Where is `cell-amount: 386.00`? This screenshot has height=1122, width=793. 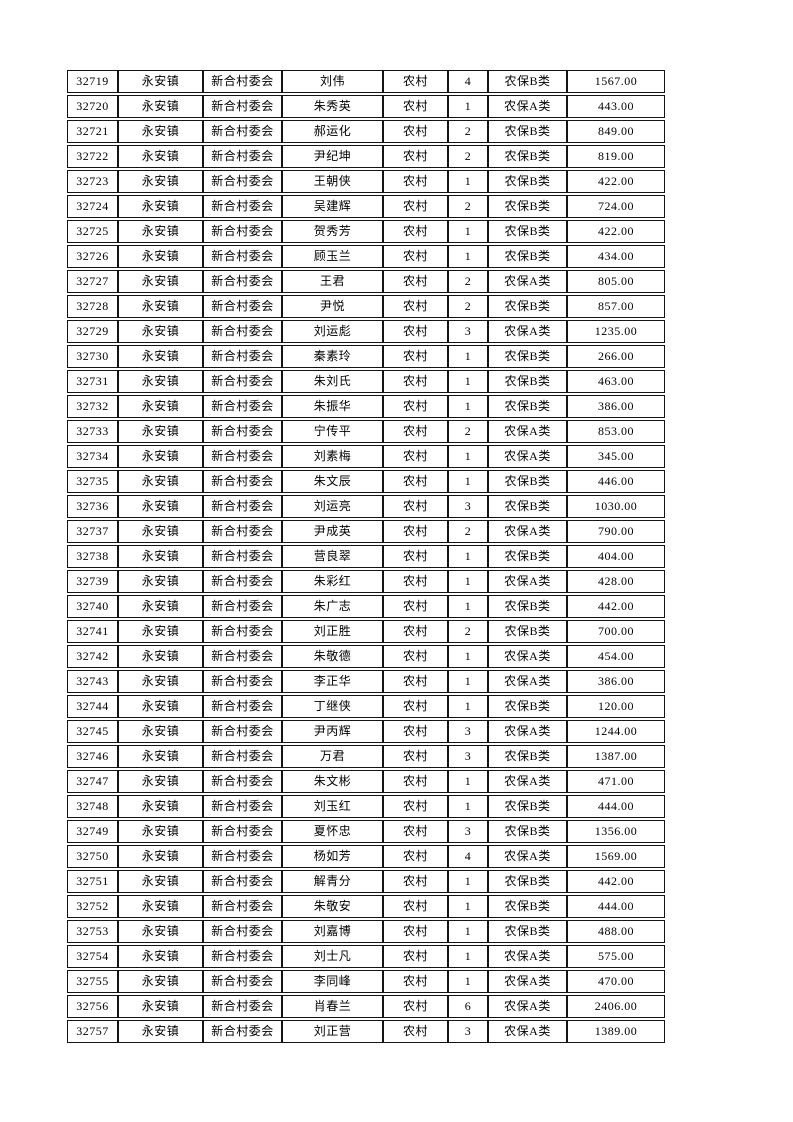
cell-amount: 386.00 is located at coordinates (616, 406).